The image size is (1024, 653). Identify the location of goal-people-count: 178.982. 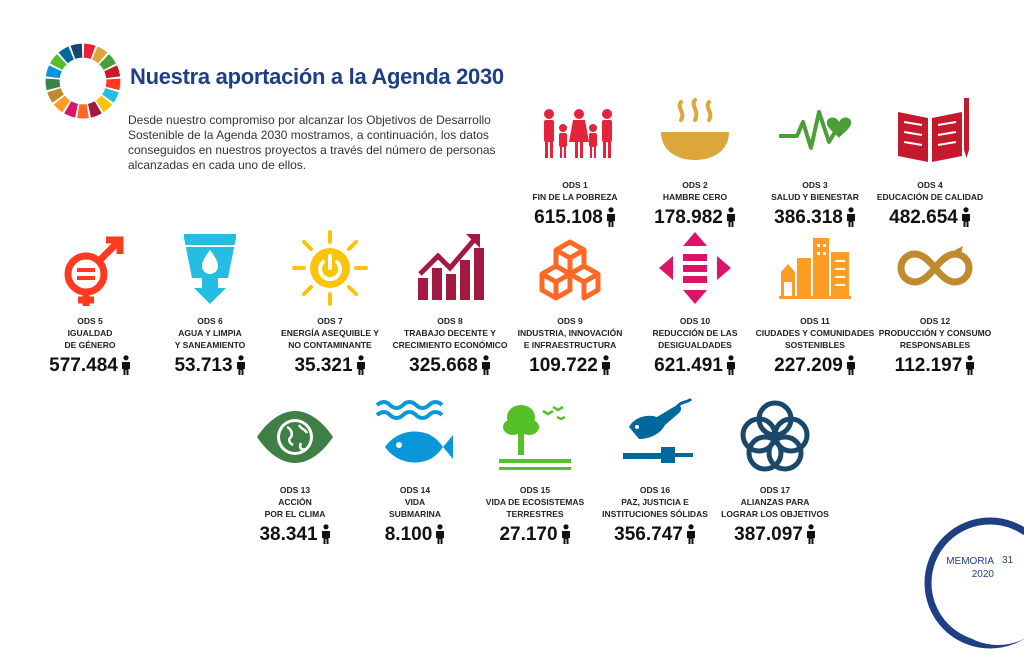
(695, 218).